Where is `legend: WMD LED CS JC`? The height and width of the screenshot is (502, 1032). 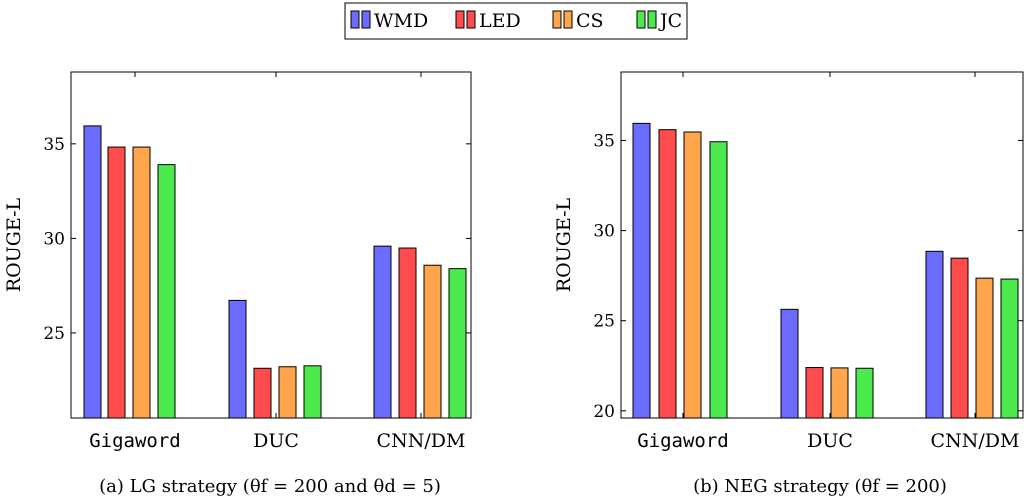 legend: WMD LED CS JC is located at coordinates (516, 21).